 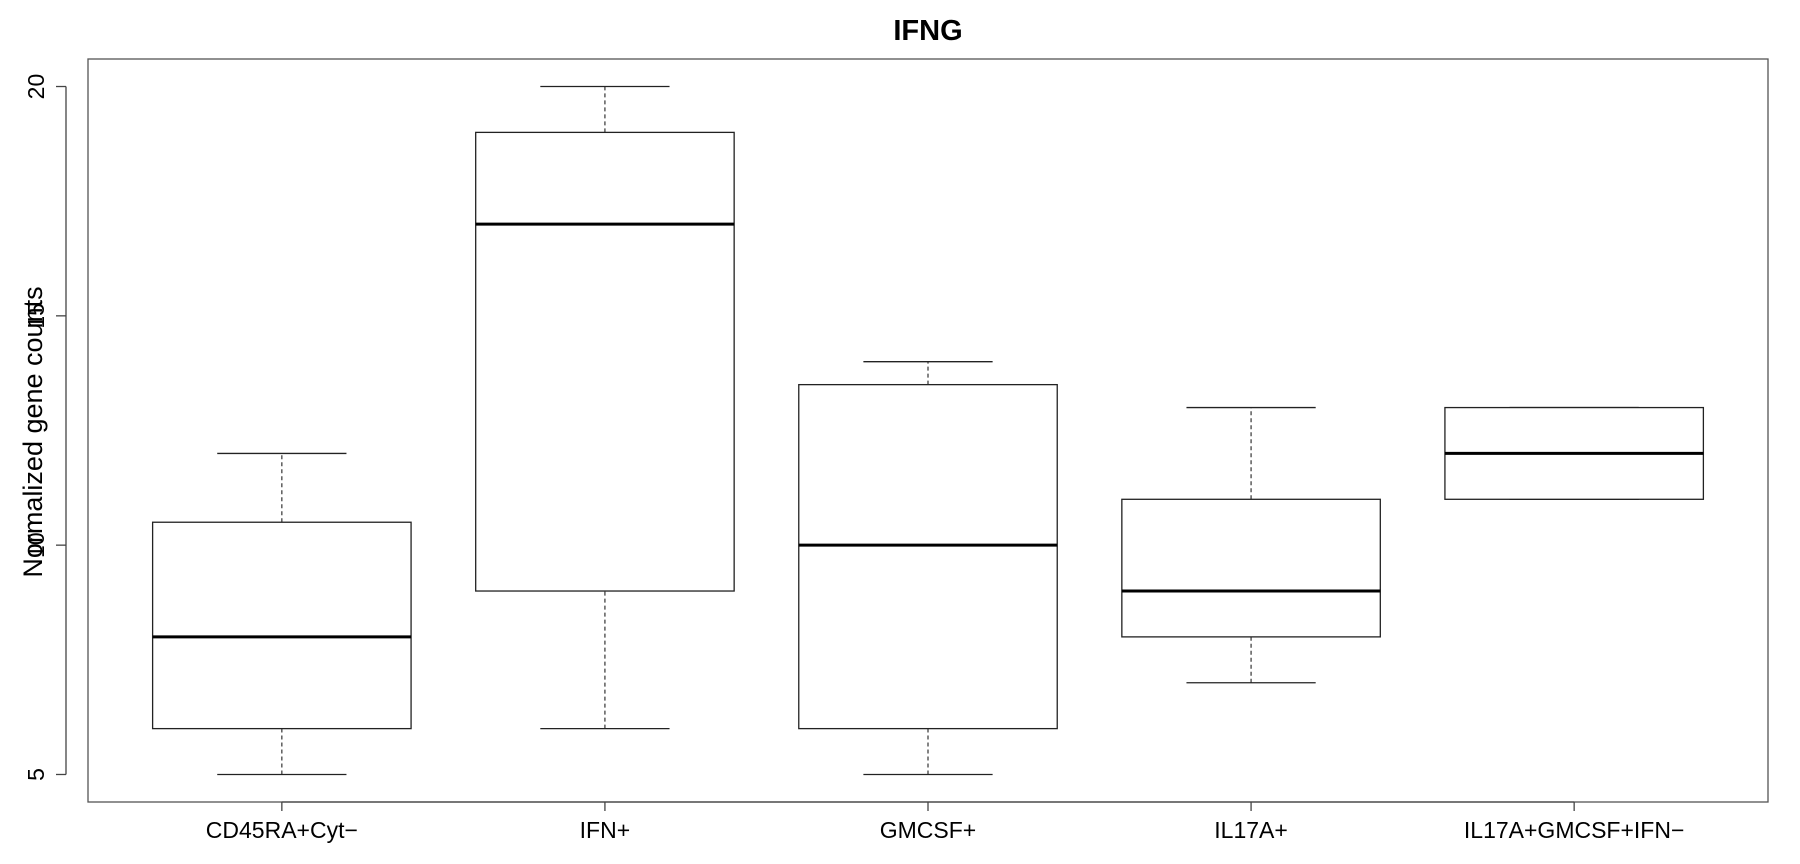 I want to click on y-tick-label: 5, so click(x=36, y=774).